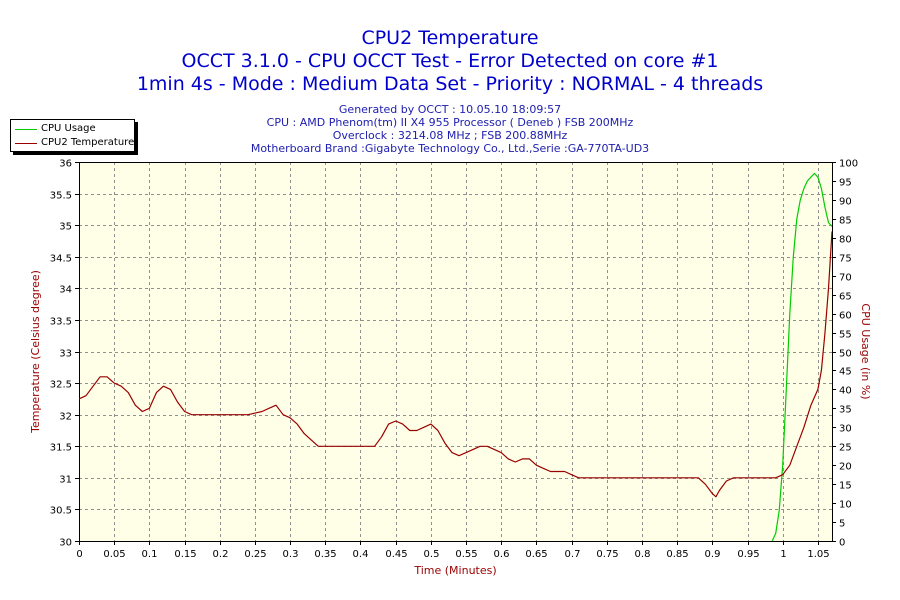 The image size is (900, 600). I want to click on x-tick-label: 0.3, so click(291, 554).